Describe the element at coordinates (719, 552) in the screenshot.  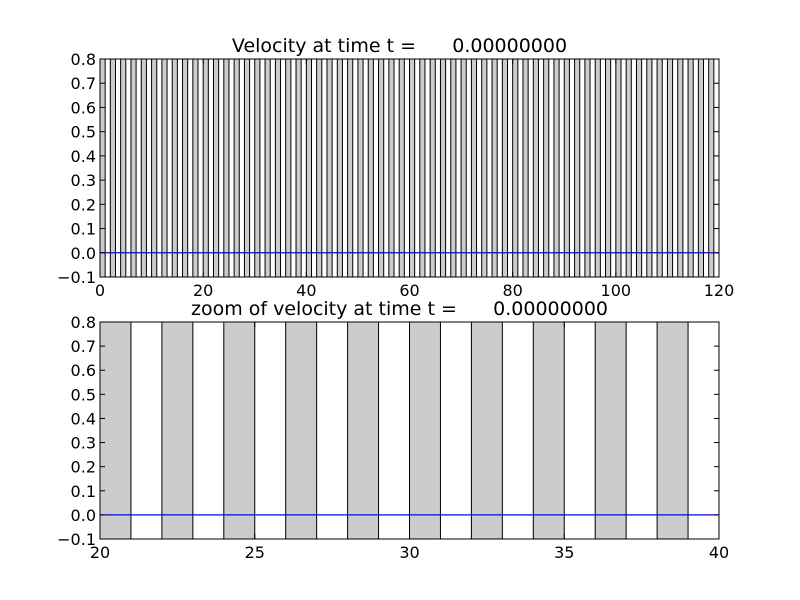
I see `zoom-x-tick-label: 40` at that location.